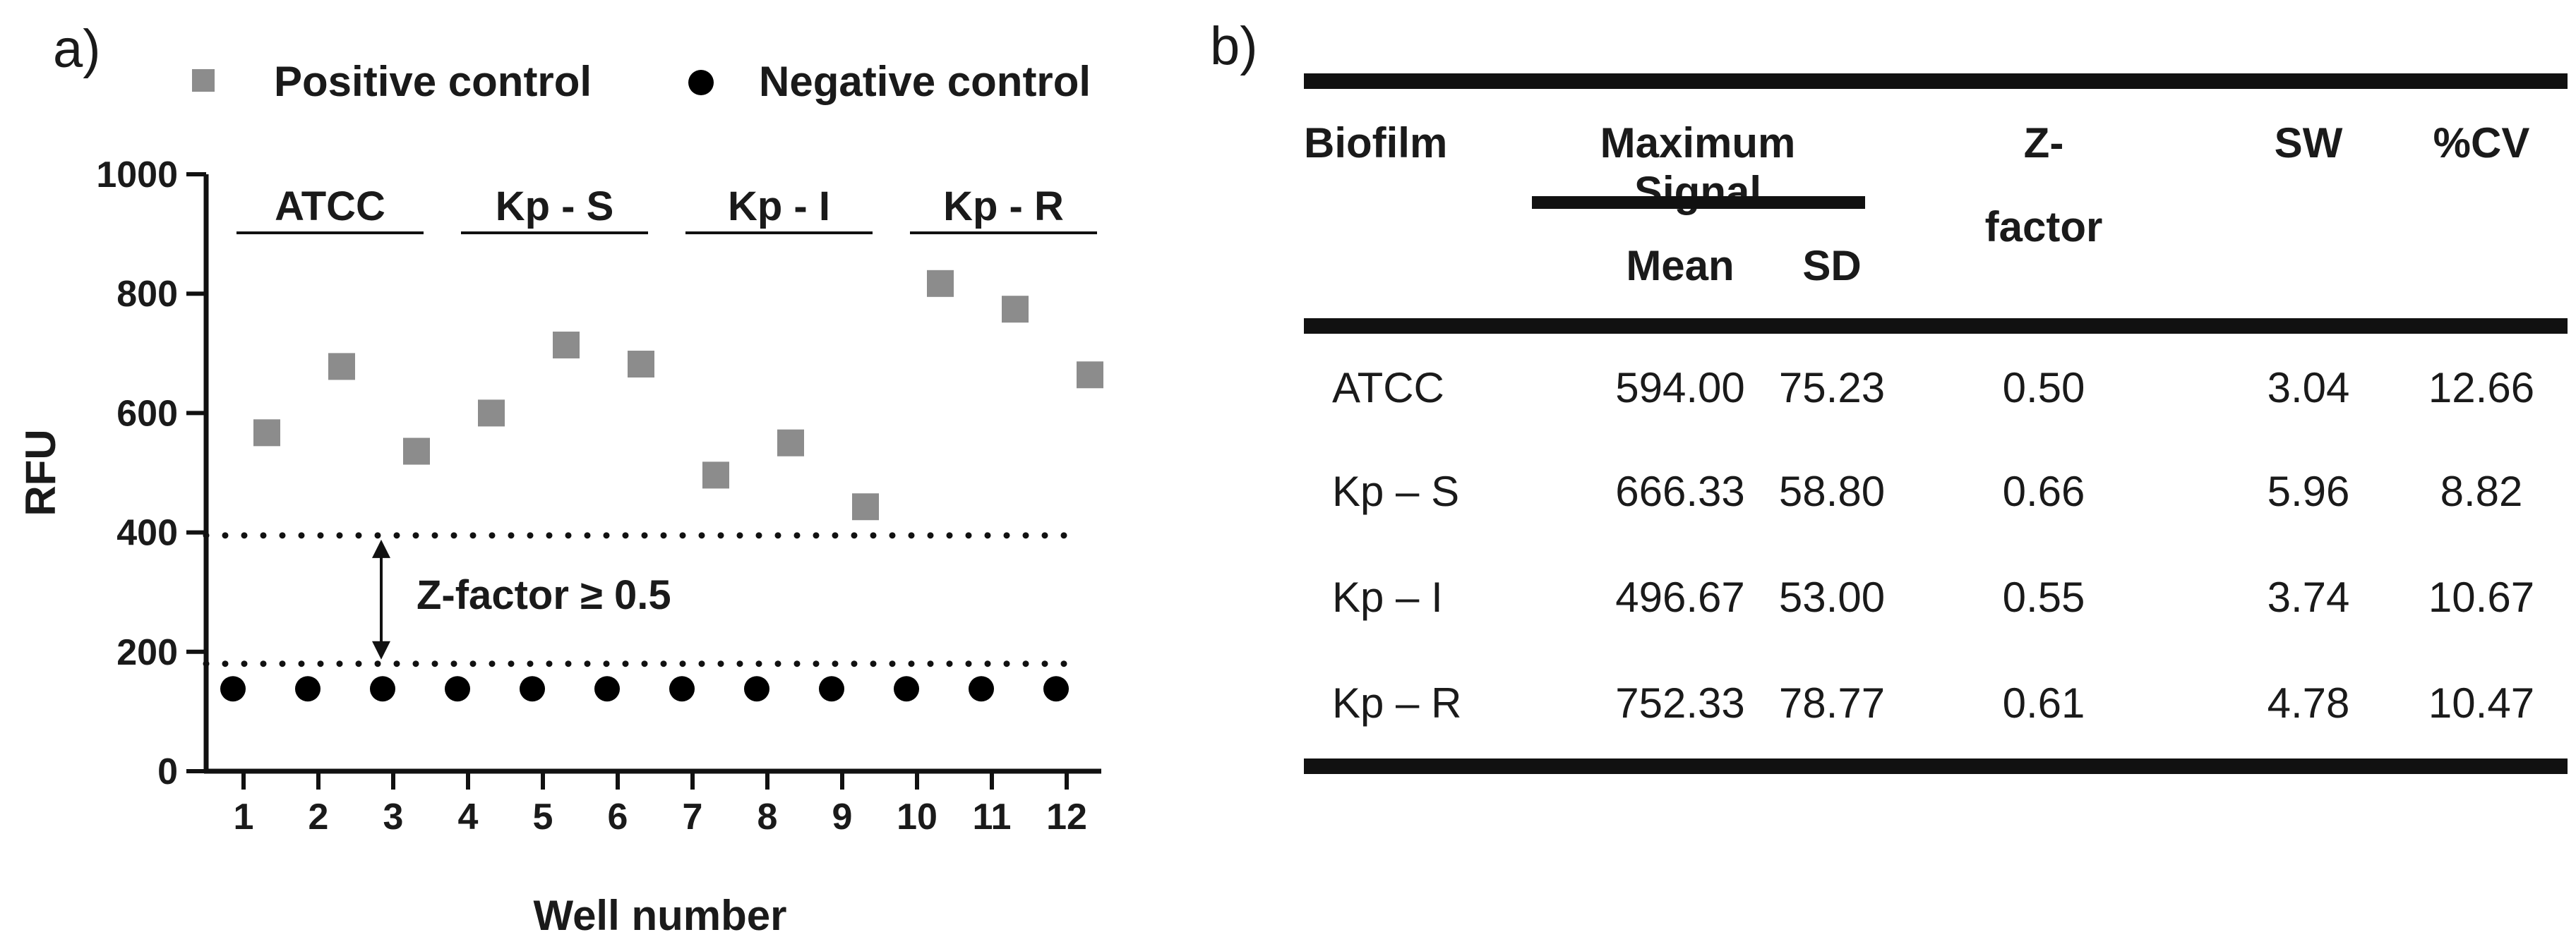 The width and height of the screenshot is (2576, 949). Describe the element at coordinates (203, 80) in the screenshot. I see `legend-square-icon` at that location.